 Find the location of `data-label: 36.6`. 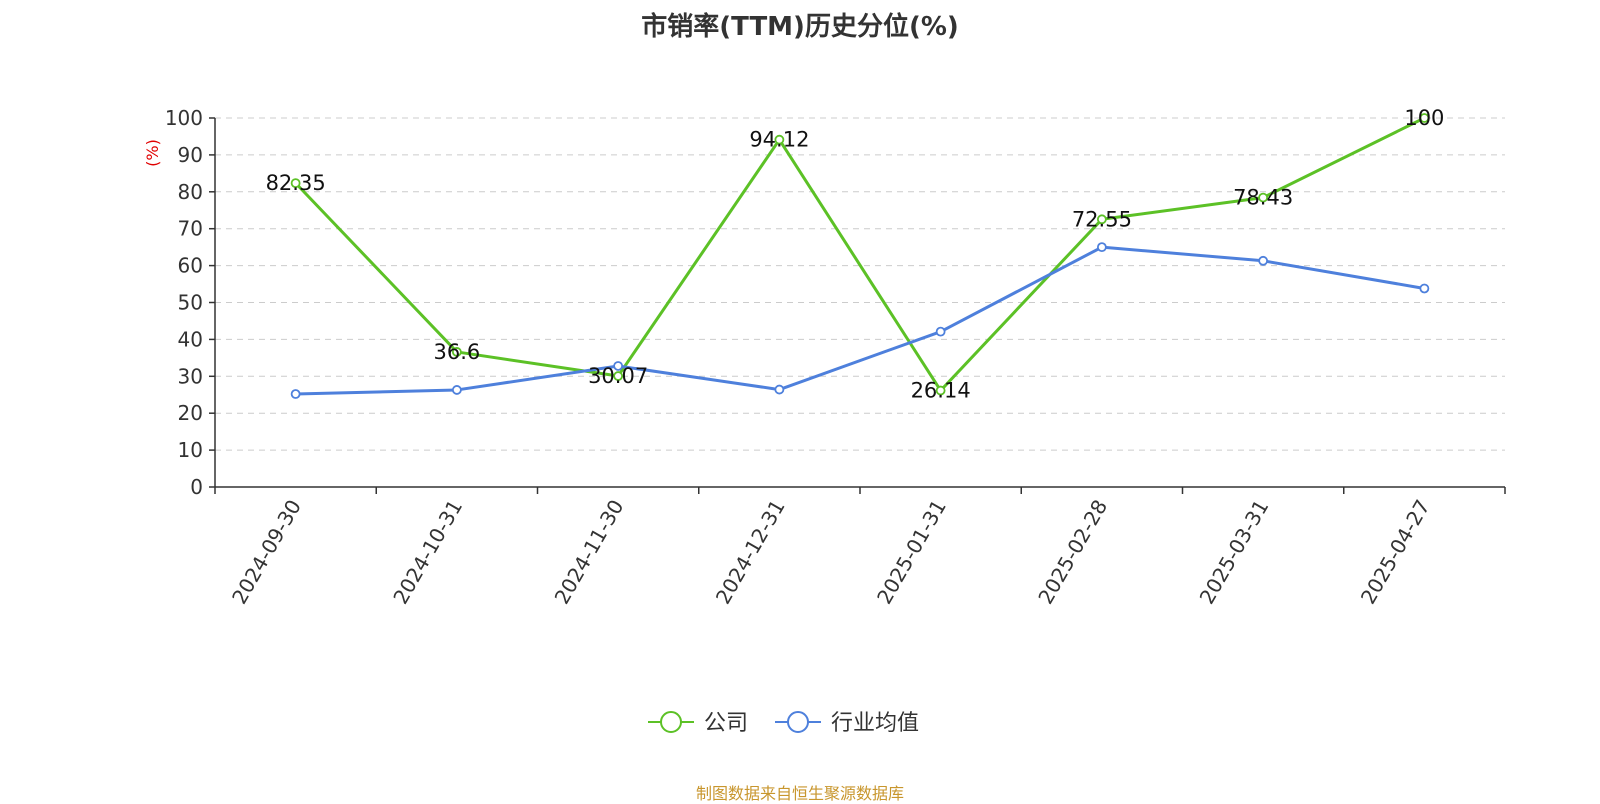

data-label: 36.6 is located at coordinates (456, 352).